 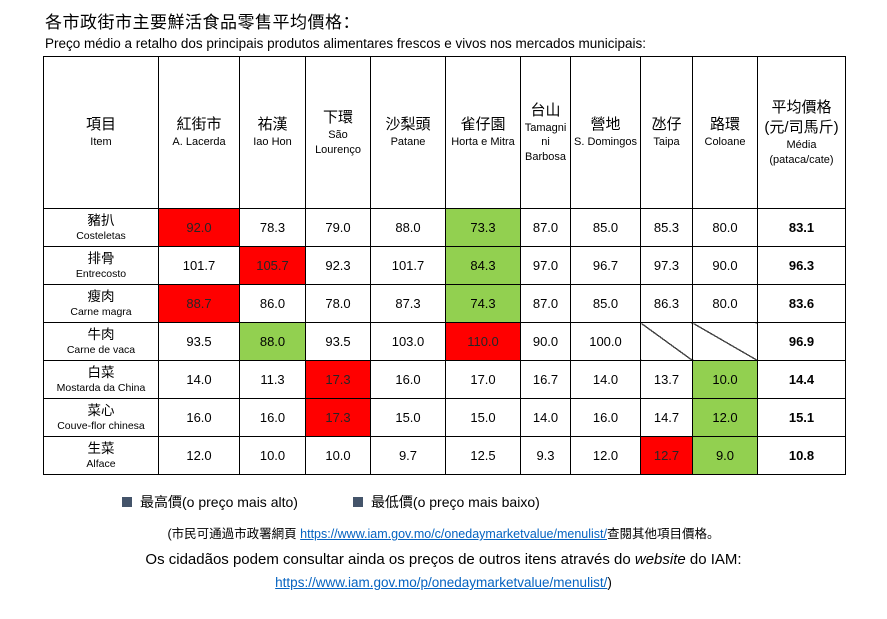 I want to click on row-label-pt: Couve-flor chinesa, so click(x=101, y=425).